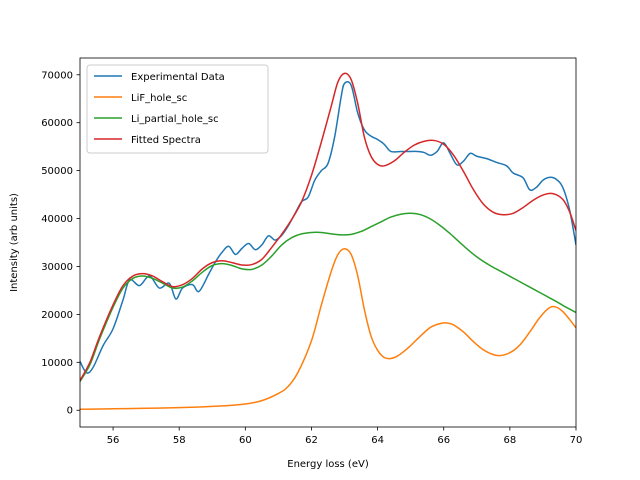  I want to click on legend-label: Experimental Data, so click(178, 77).